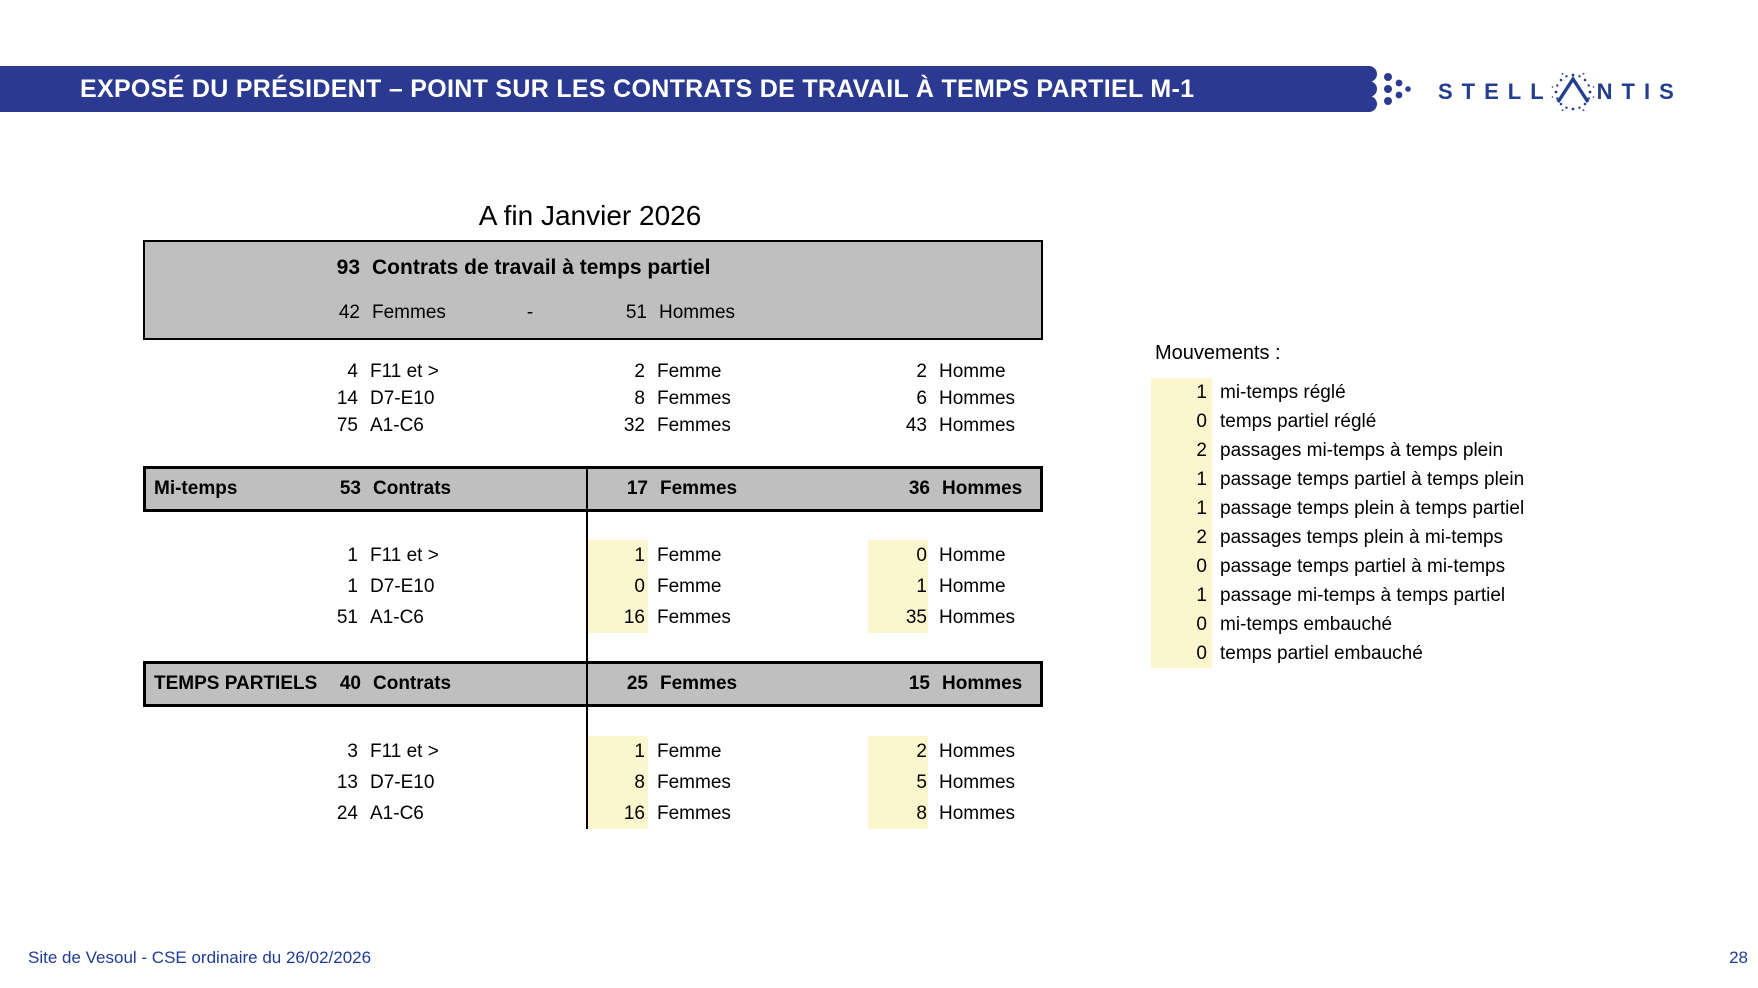  What do you see at coordinates (639, 586) in the screenshot?
I see `row-women-count: 0` at bounding box center [639, 586].